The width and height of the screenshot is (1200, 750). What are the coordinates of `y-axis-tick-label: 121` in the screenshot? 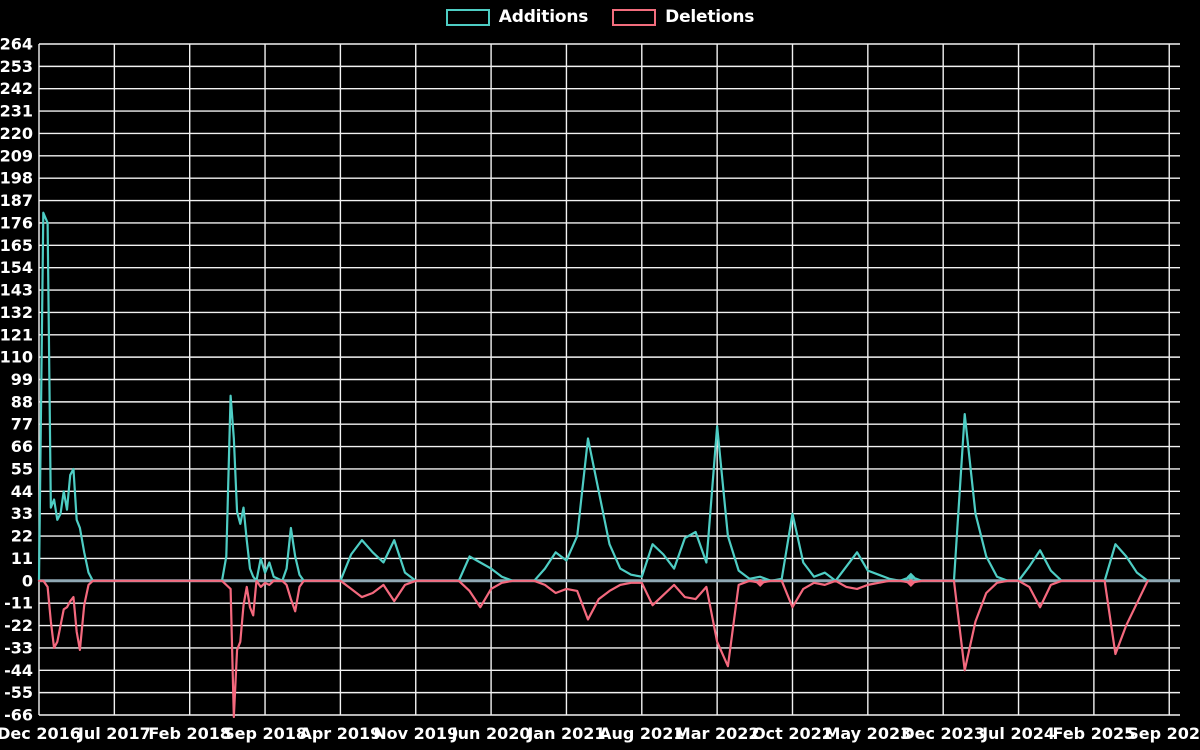 It's located at (16, 334).